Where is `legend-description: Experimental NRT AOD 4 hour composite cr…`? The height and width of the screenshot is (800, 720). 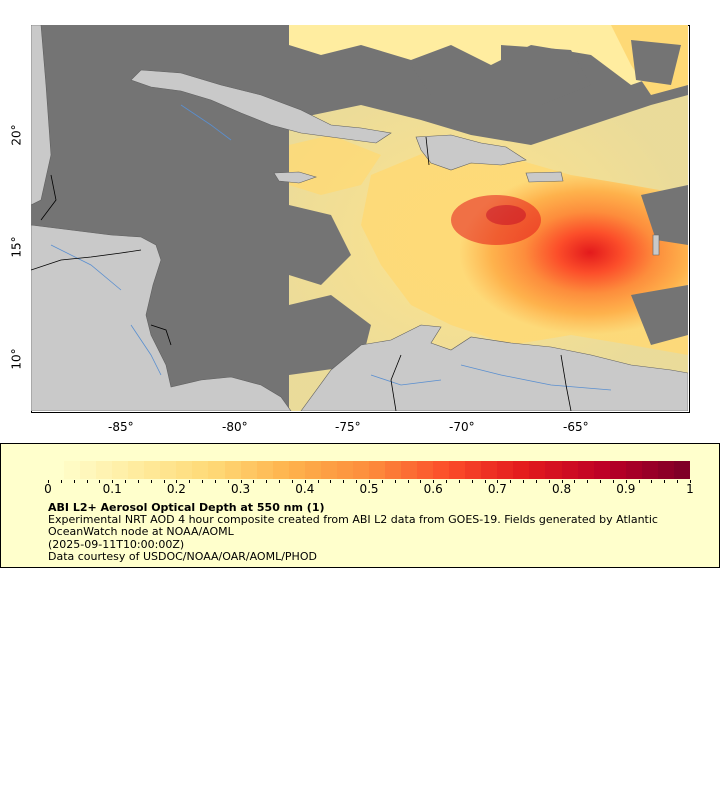
legend-description: Experimental NRT AOD 4 hour composite cr… is located at coordinates (353, 525).